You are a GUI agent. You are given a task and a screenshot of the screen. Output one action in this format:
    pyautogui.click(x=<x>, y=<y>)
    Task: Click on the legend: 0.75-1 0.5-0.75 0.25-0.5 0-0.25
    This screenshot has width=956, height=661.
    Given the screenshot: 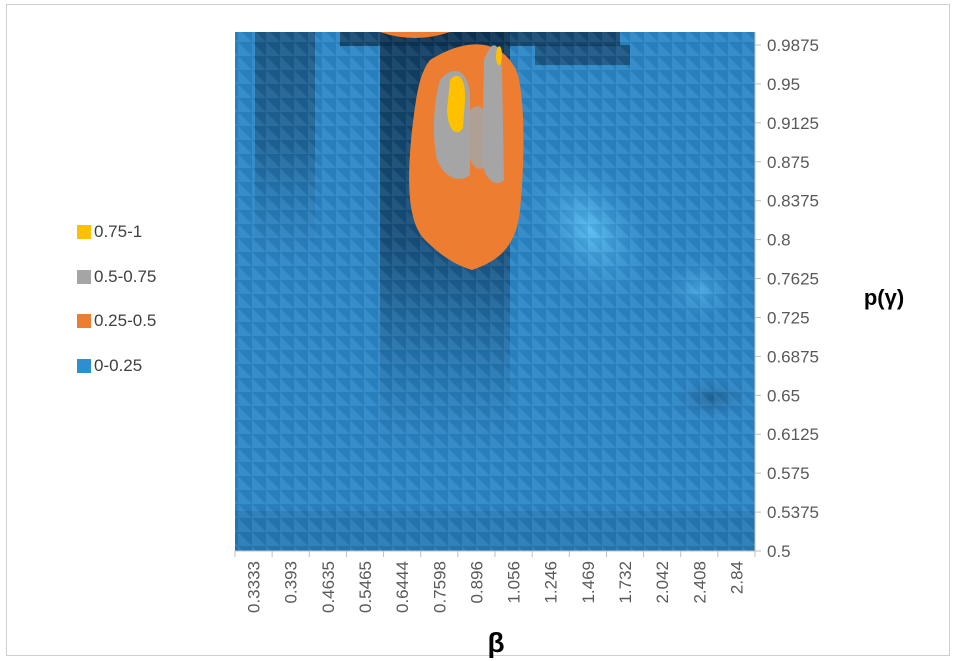 What is the action you would take?
    pyautogui.click(x=116, y=299)
    